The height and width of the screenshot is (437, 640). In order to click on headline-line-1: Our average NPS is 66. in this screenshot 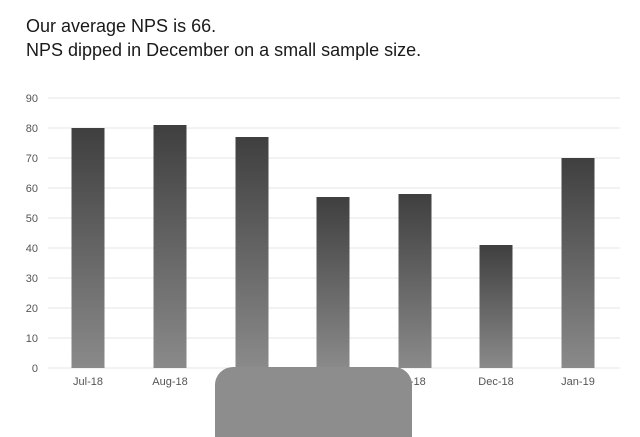, I will do `click(121, 26)`.